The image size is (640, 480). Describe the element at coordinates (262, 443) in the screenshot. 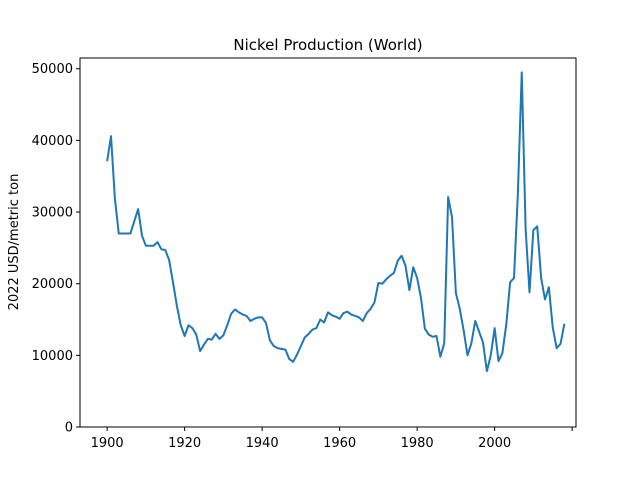

I see `x-tick-label: 1940` at that location.